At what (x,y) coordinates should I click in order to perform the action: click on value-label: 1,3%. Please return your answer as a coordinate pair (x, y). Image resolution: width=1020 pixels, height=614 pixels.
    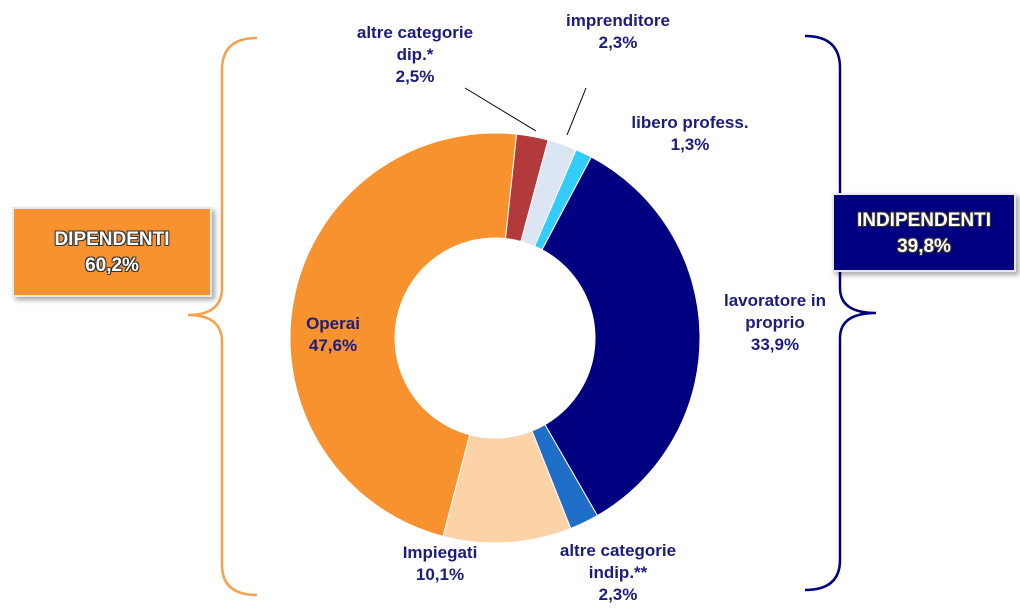
    Looking at the image, I should click on (690, 144).